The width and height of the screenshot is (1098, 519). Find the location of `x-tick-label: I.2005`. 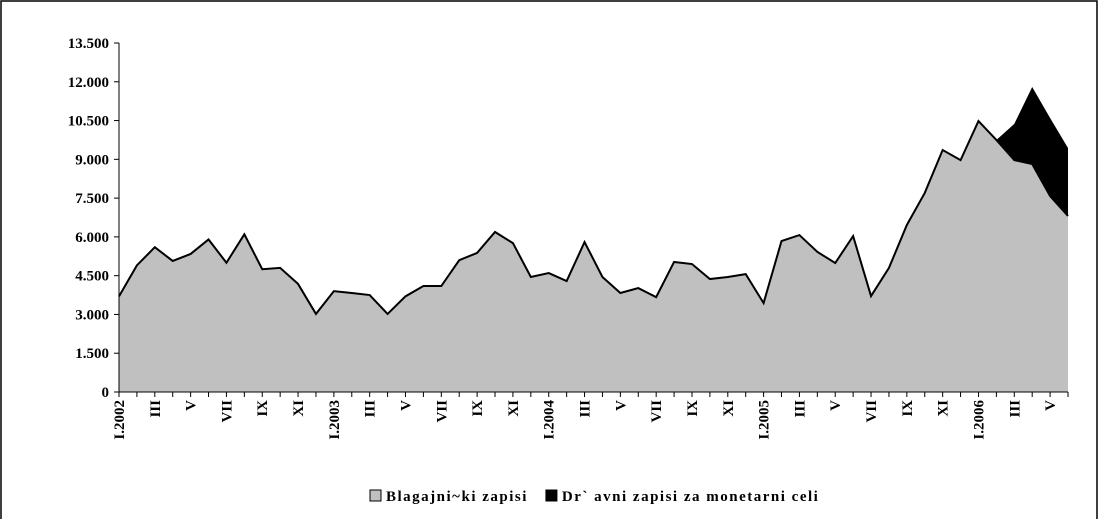

x-tick-label: I.2005 is located at coordinates (765, 420).